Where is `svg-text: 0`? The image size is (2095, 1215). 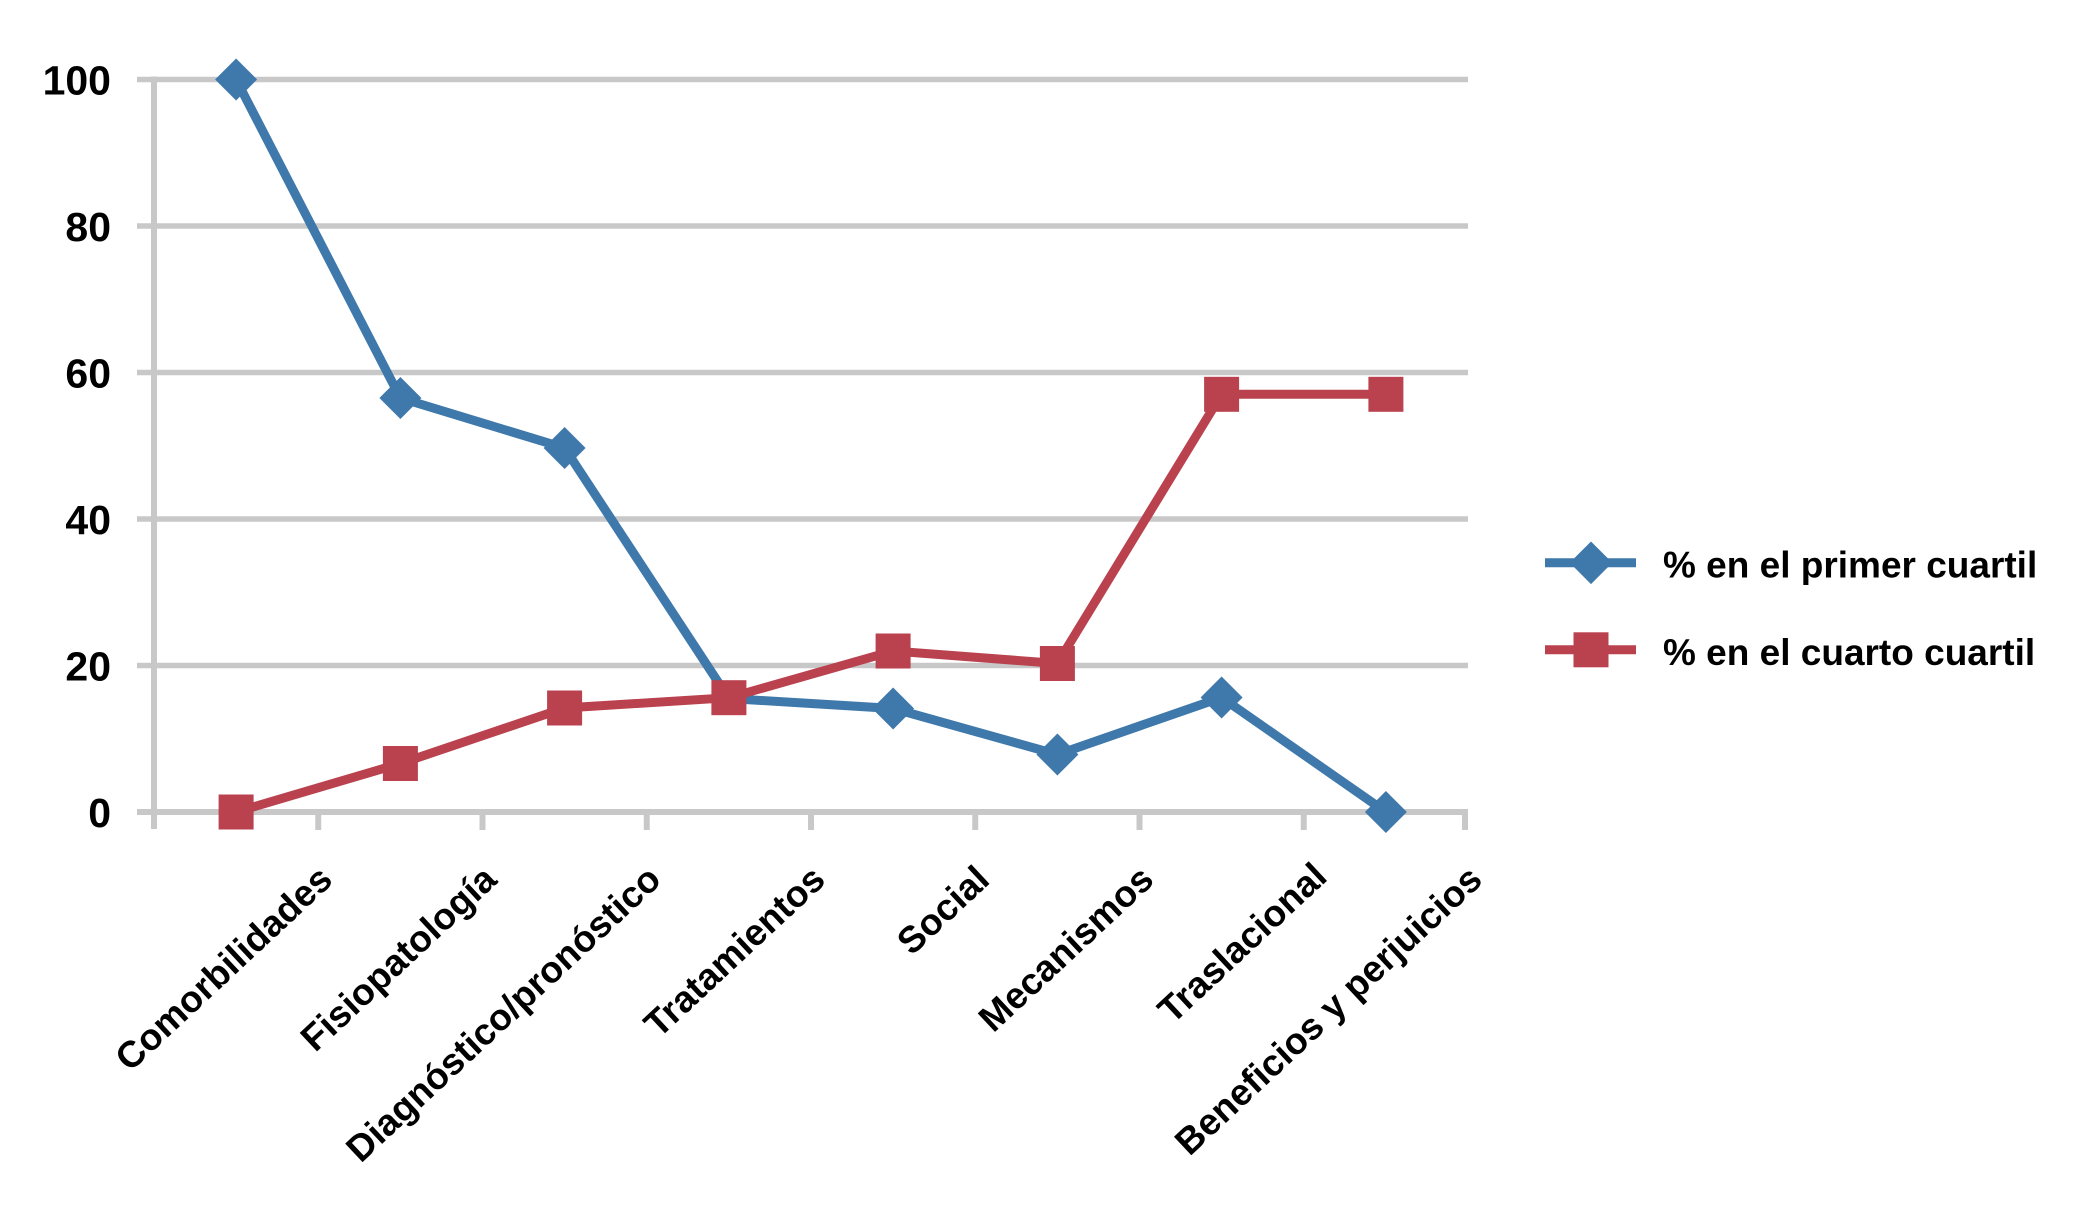
svg-text: 0 is located at coordinates (99, 813).